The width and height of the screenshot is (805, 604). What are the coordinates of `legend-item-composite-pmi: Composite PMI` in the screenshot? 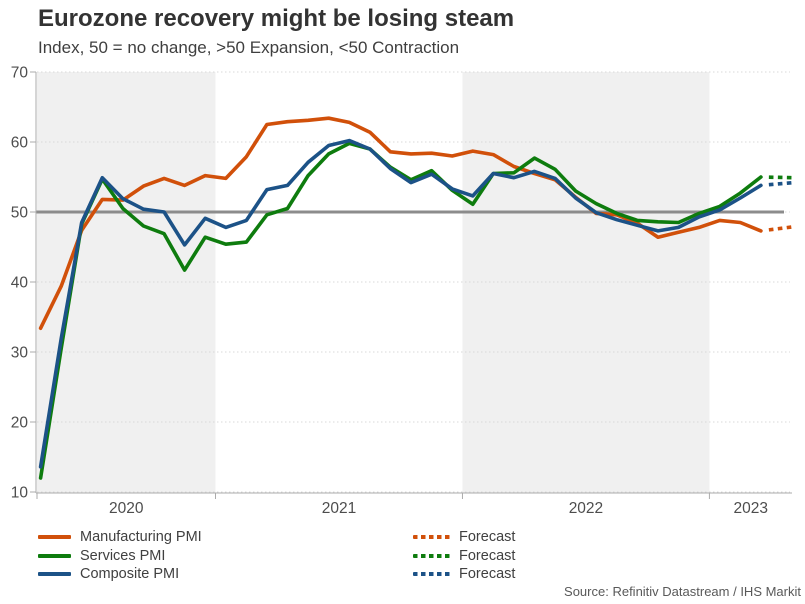 It's located at (120, 574).